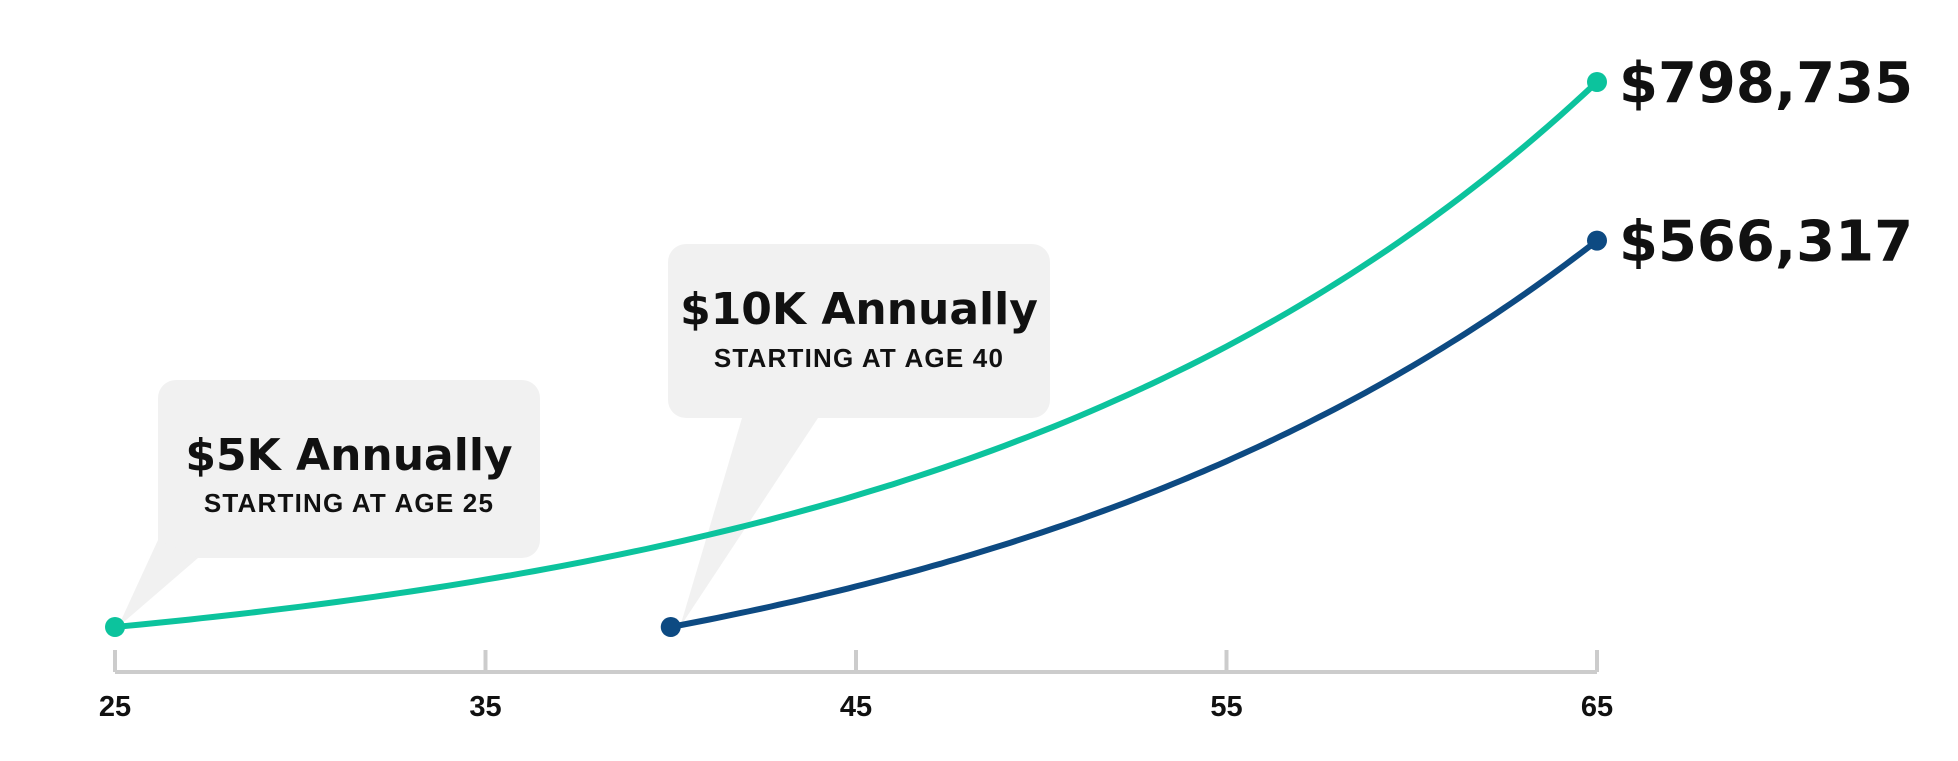  What do you see at coordinates (859, 435) in the screenshot?
I see `callout-late: $10K Annually STARTING AT AGE 40` at bounding box center [859, 435].